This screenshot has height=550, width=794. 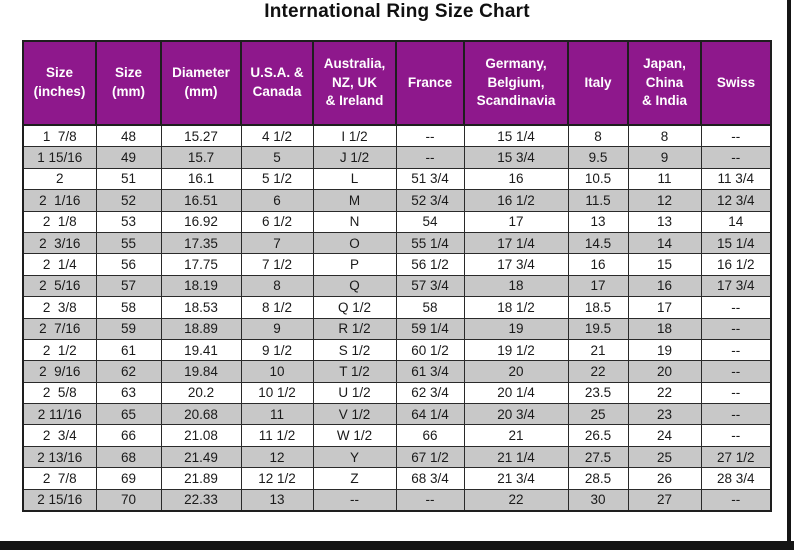 I want to click on table-cell: J 1/2, so click(x=354, y=157).